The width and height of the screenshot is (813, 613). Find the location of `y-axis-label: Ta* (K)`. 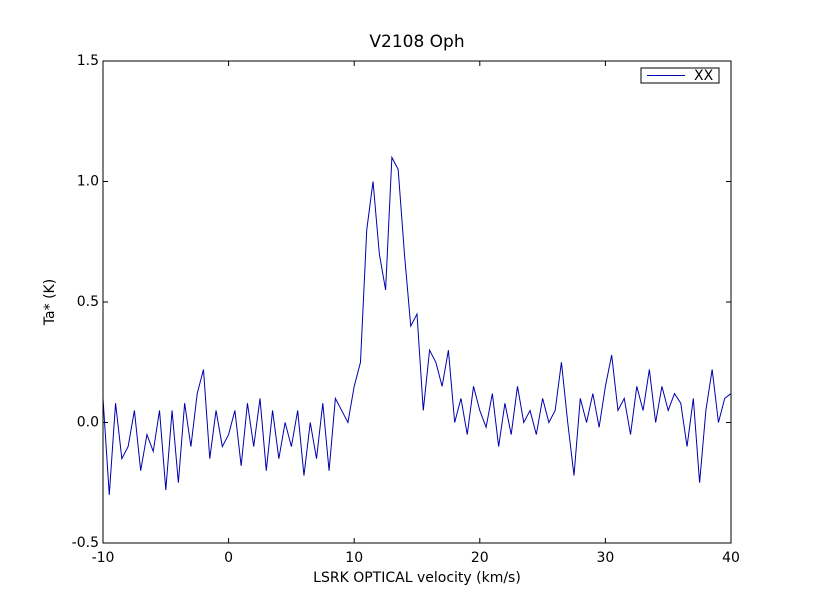

y-axis-label: Ta* (K) is located at coordinates (50, 302).